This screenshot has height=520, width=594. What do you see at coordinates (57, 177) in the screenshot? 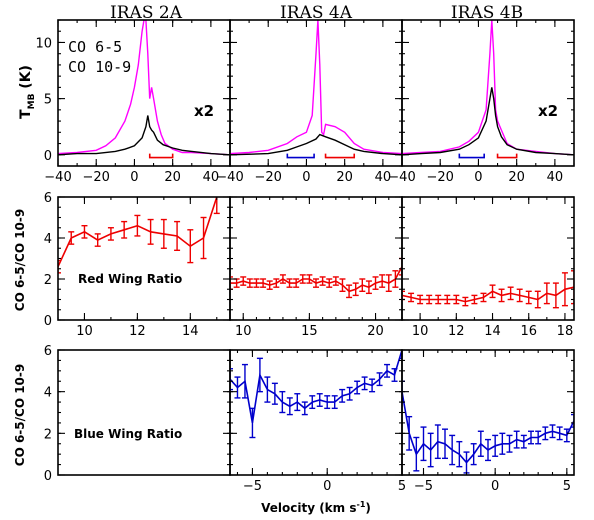
I see `spectra-x-0-tick-label: −40` at bounding box center [57, 177].